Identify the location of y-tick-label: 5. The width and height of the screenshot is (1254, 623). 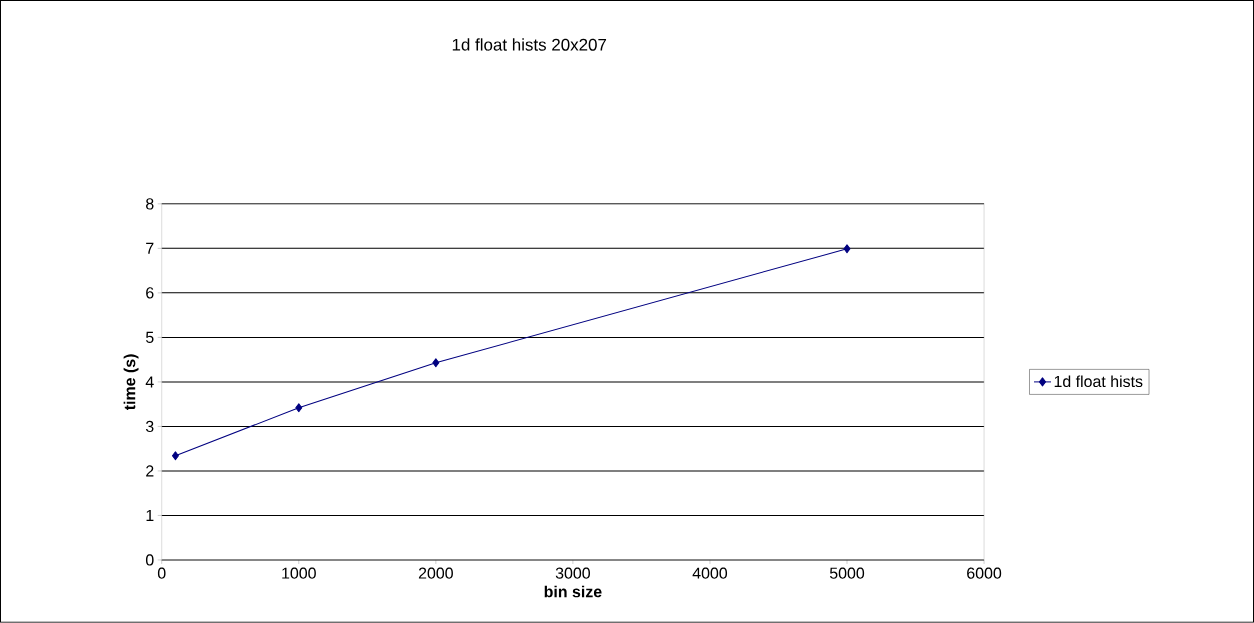
(149, 337).